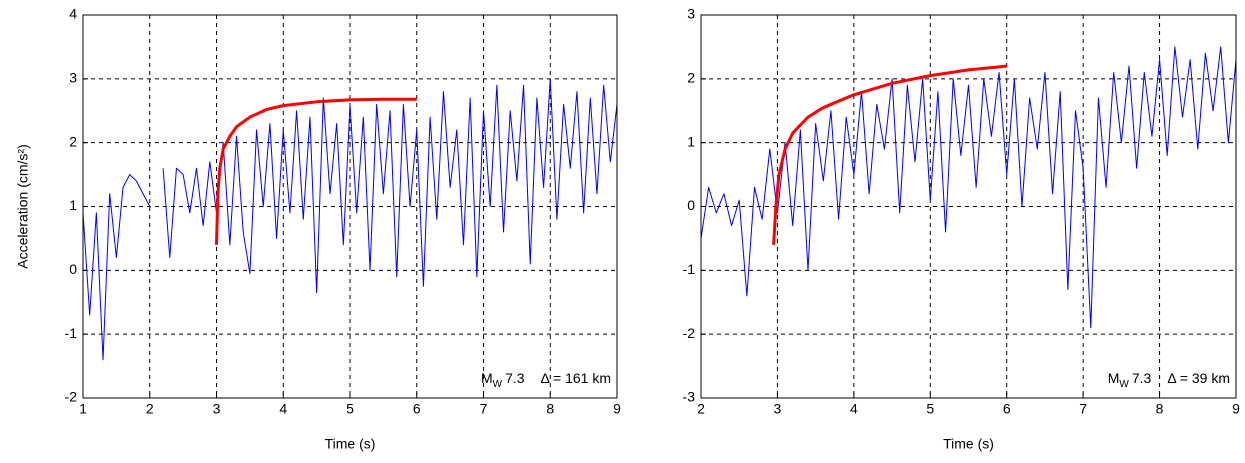  Describe the element at coordinates (73, 14) in the screenshot. I see `y-tick-label: 4` at that location.